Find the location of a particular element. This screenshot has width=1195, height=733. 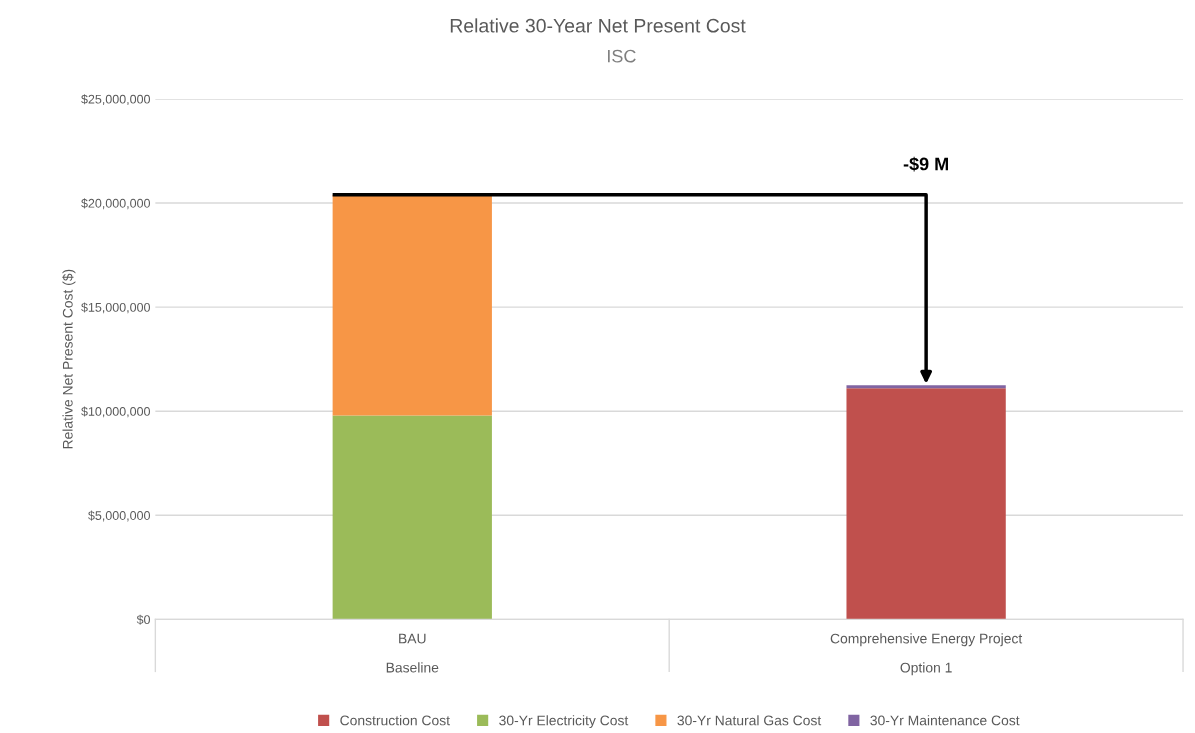

legend-label: Construction Cost is located at coordinates (395, 720).